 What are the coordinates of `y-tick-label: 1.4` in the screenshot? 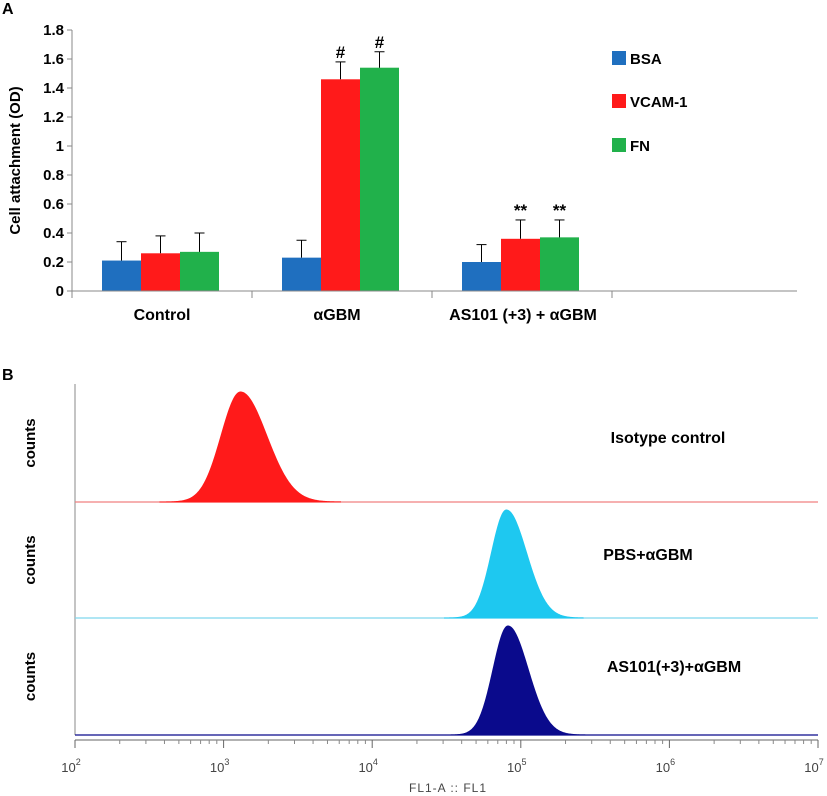 It's located at (54, 88).